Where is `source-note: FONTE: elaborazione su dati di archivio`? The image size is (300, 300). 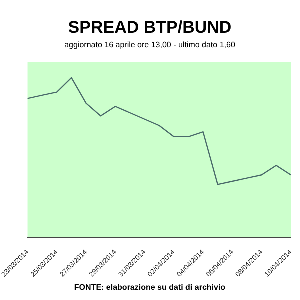
source-note: FONTE: elaborazione su dati di archivio is located at coordinates (150, 287).